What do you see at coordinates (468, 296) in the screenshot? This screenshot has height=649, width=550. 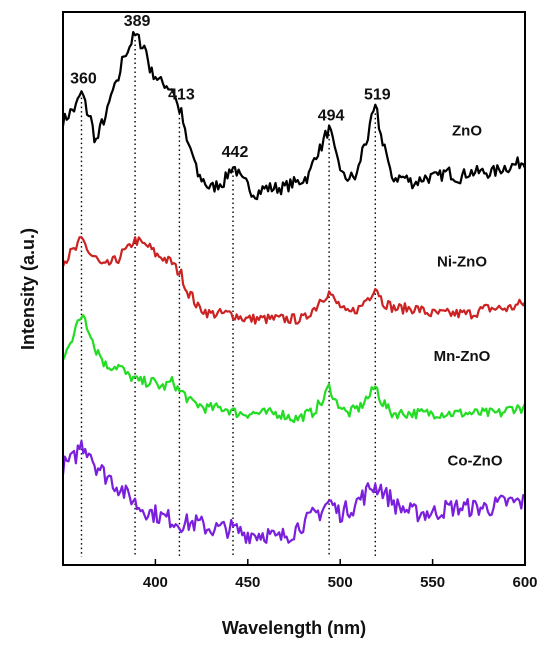 I see `series-labels: ZnO Ni-ZnO Mn-ZnO Co-ZnO` at bounding box center [468, 296].